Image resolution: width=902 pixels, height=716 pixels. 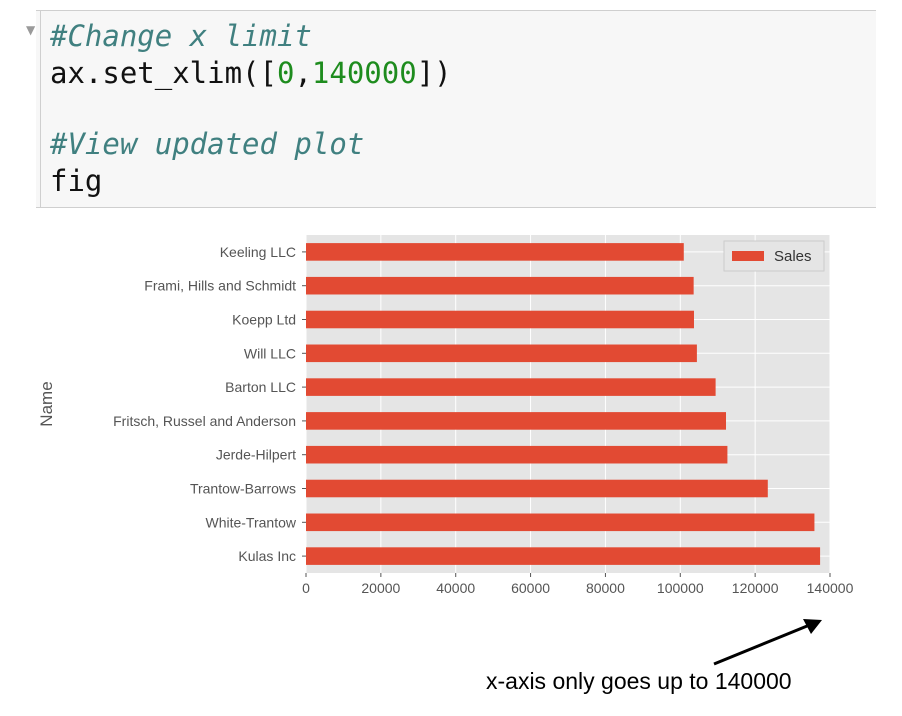 I want to click on cell-gutter, so click(x=40, y=109).